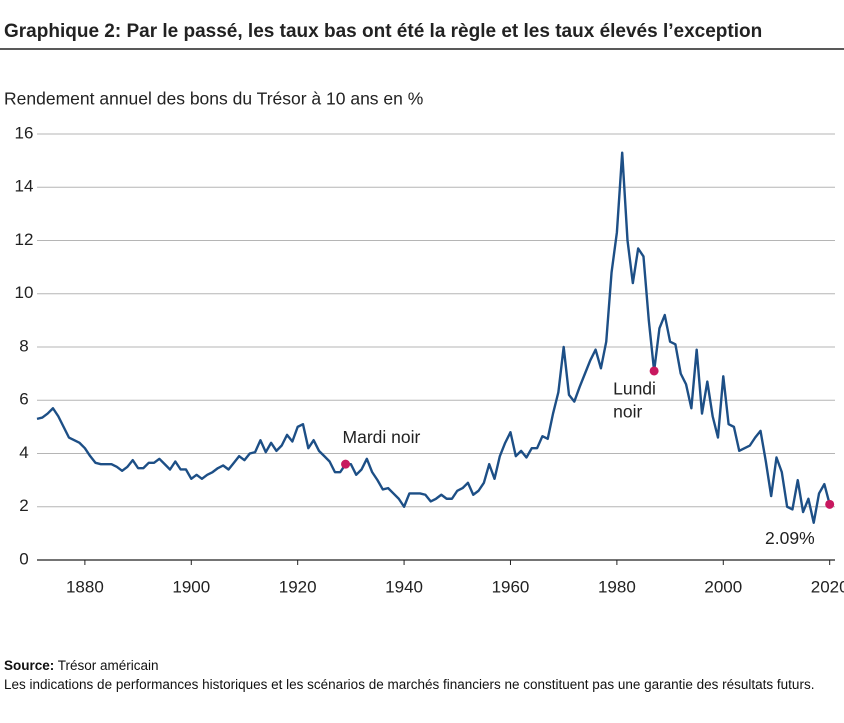  What do you see at coordinates (23, 399) in the screenshot?
I see `y-tick-label: 6` at bounding box center [23, 399].